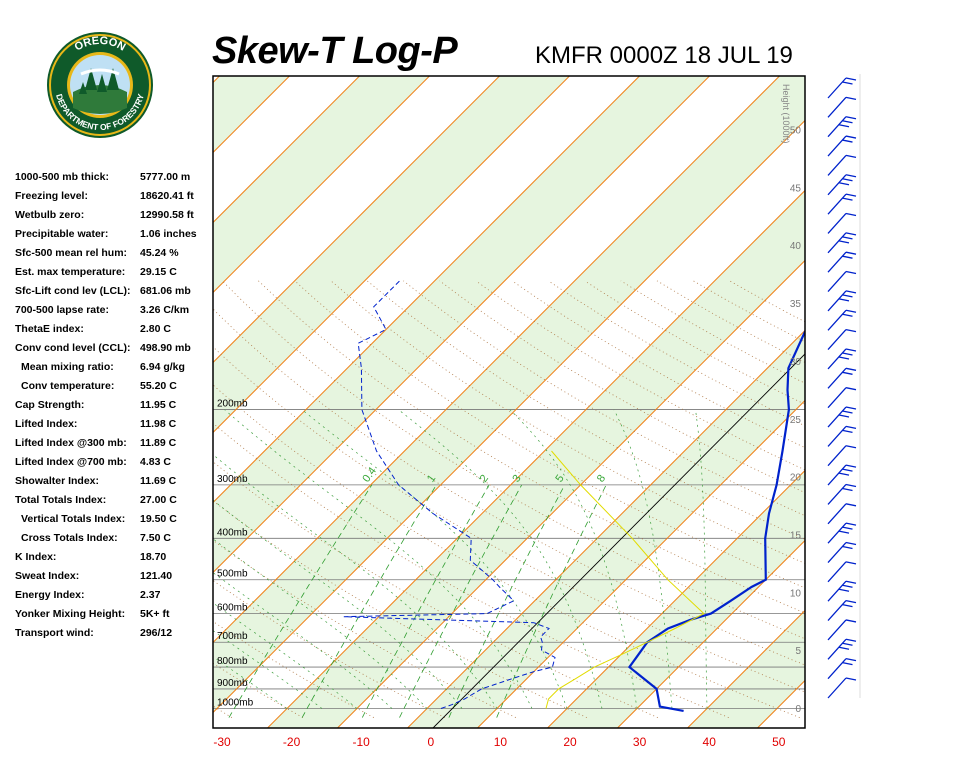  I want to click on height-tick-label: 50, so click(796, 131).